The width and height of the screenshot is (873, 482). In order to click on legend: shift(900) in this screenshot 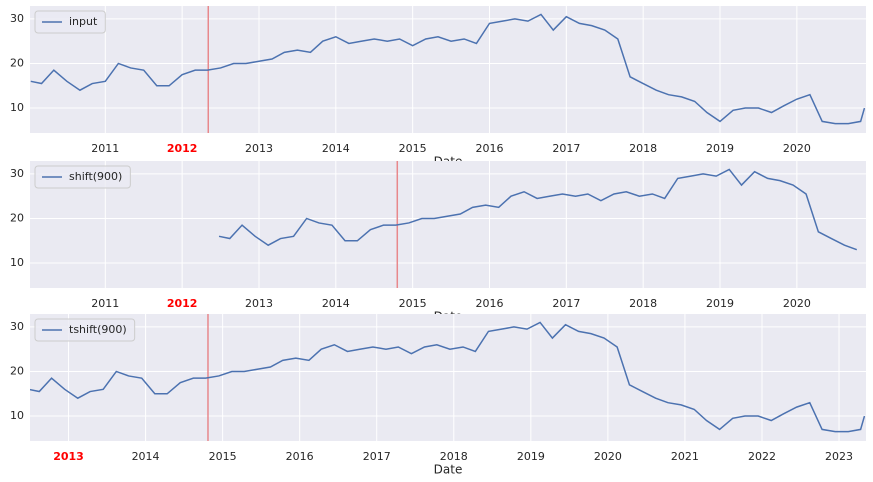, I will do `click(82, 177)`.